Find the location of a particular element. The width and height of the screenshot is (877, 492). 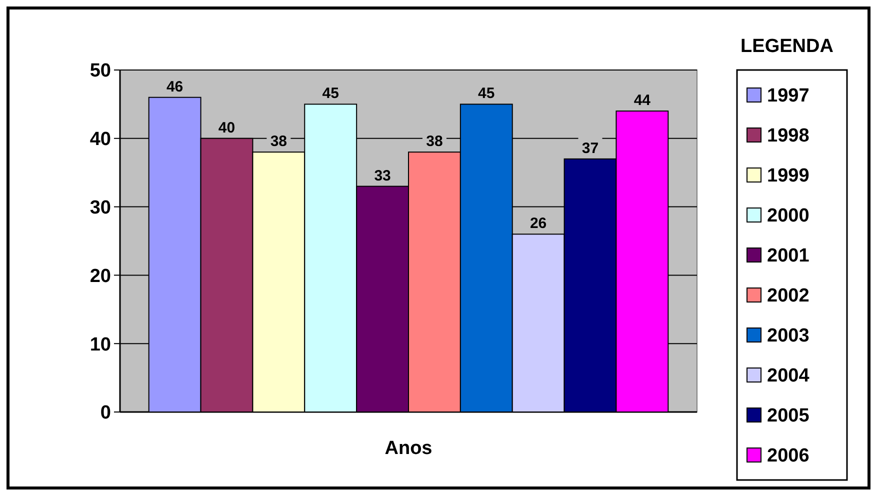

x-axis-title: Anos is located at coordinates (408, 448).